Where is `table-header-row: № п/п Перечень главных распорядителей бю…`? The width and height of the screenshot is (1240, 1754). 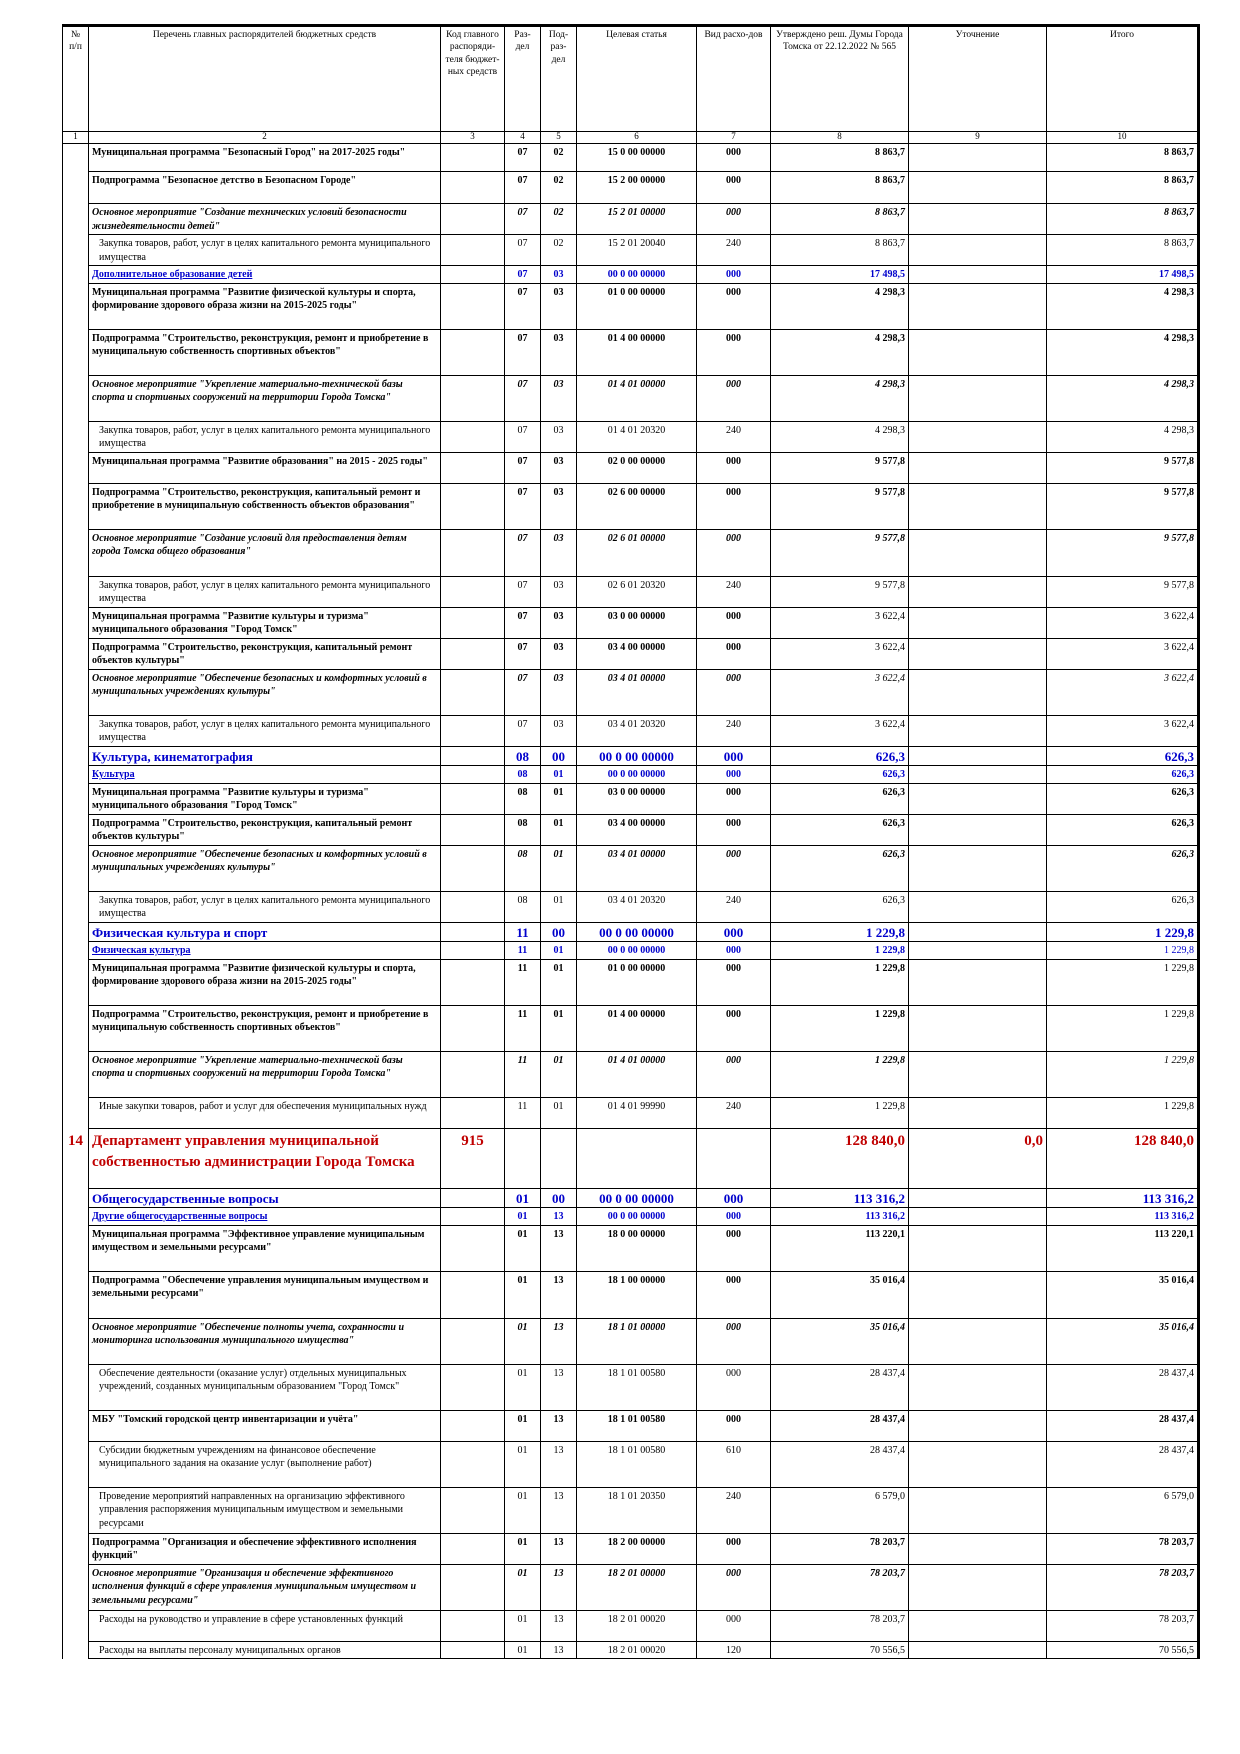
table-header-row: № п/п Перечень главных распорядителей бю… is located at coordinates (630, 78).